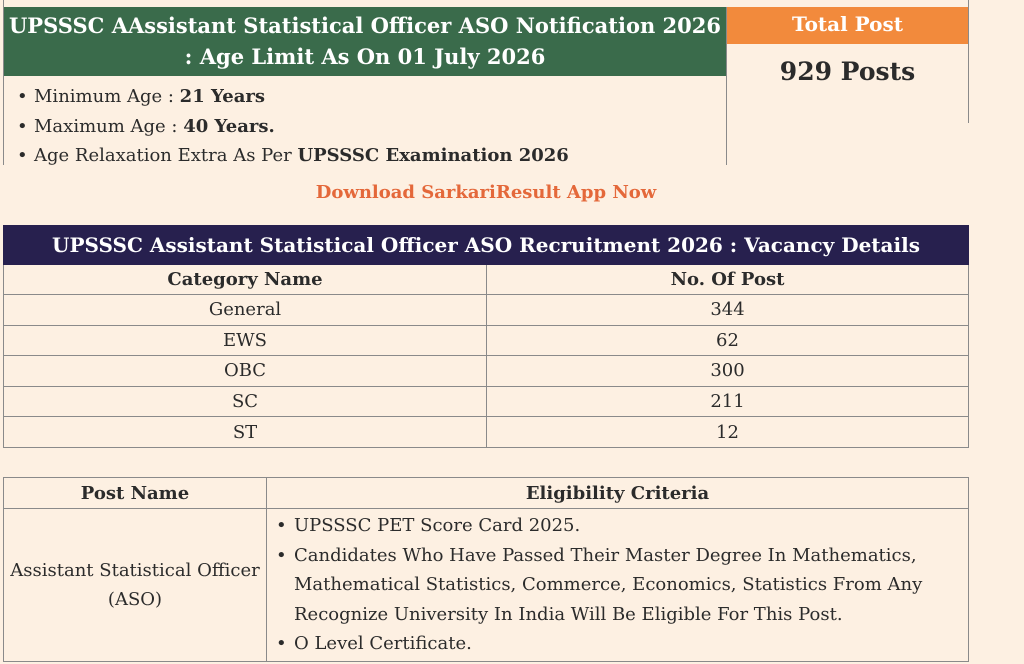 Image resolution: width=1024 pixels, height=664 pixels. Describe the element at coordinates (617, 493) in the screenshot. I see `column-header-criteria: Eligibility Criteria` at that location.